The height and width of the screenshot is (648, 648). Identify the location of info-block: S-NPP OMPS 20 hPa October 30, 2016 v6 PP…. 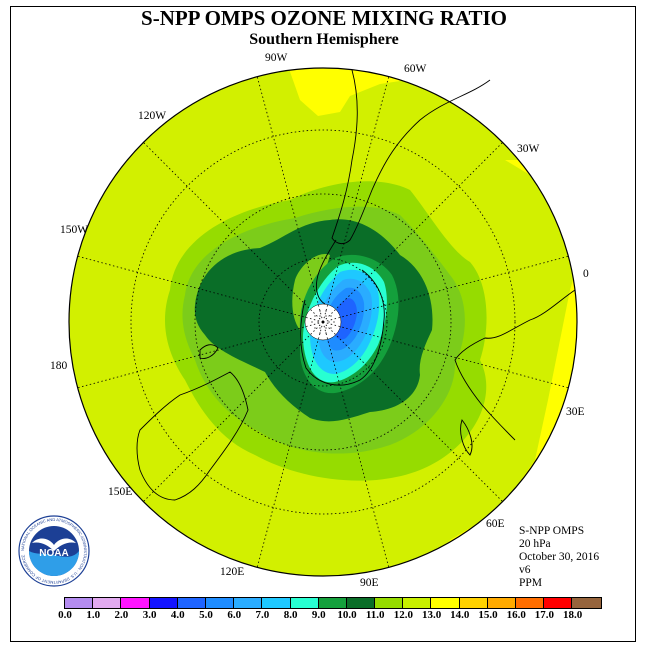
(559, 557).